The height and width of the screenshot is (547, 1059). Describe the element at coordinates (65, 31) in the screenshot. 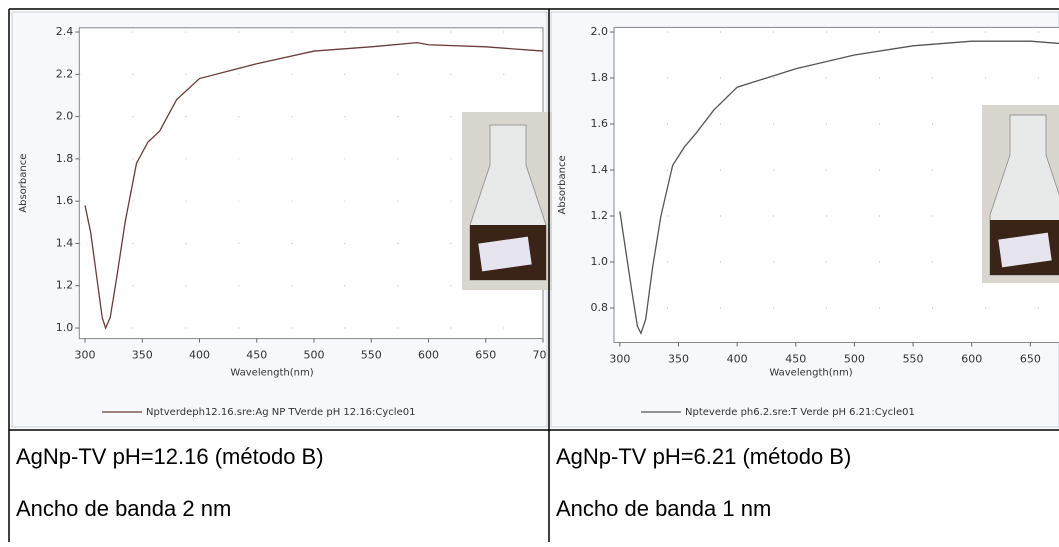

I see `y-tick-label: 2.4` at that location.